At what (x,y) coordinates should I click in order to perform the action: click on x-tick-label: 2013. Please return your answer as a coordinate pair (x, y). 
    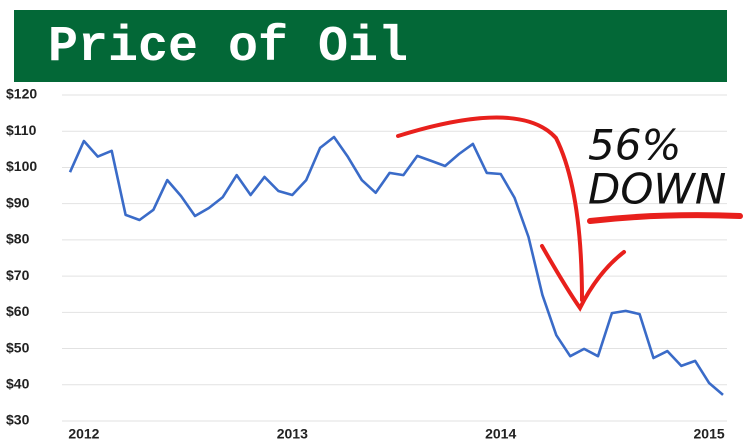
    Looking at the image, I should click on (292, 434).